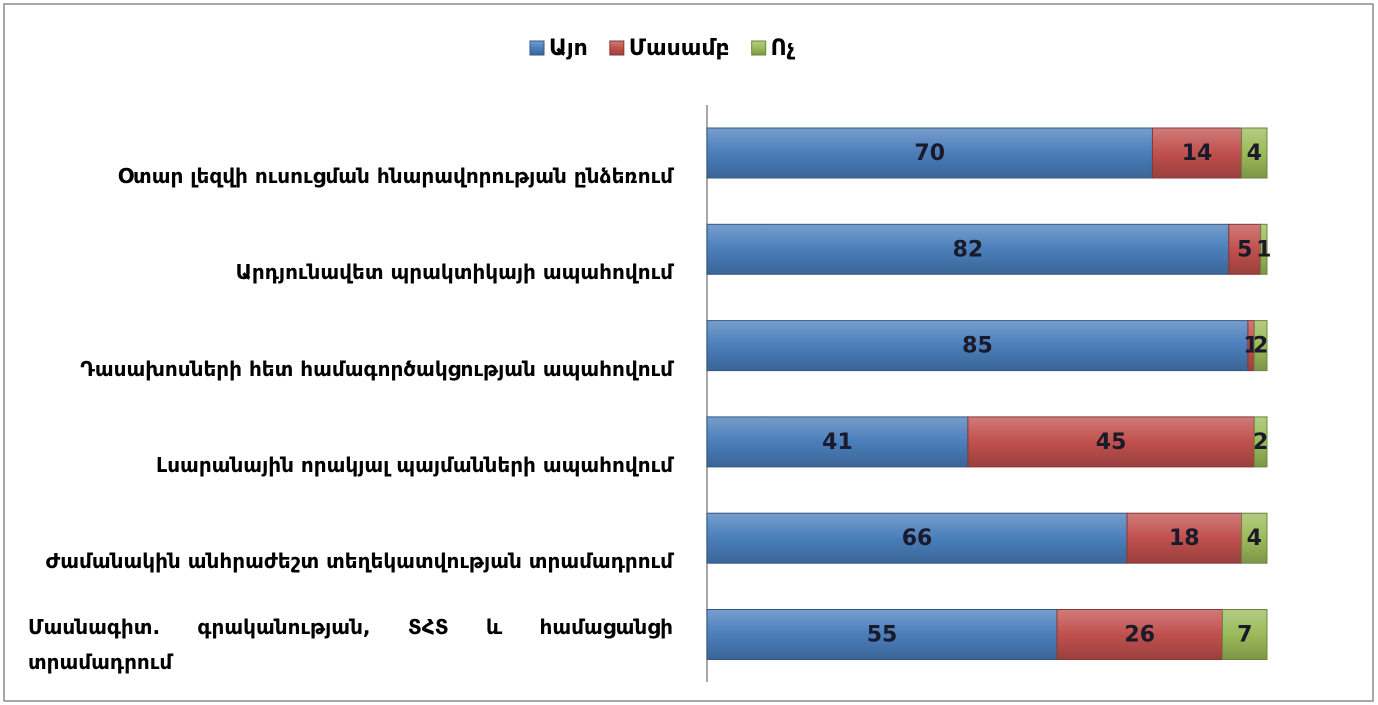 The height and width of the screenshot is (705, 1378). What do you see at coordinates (679, 48) in the screenshot?
I see `legend-label: Մասամբ` at bounding box center [679, 48].